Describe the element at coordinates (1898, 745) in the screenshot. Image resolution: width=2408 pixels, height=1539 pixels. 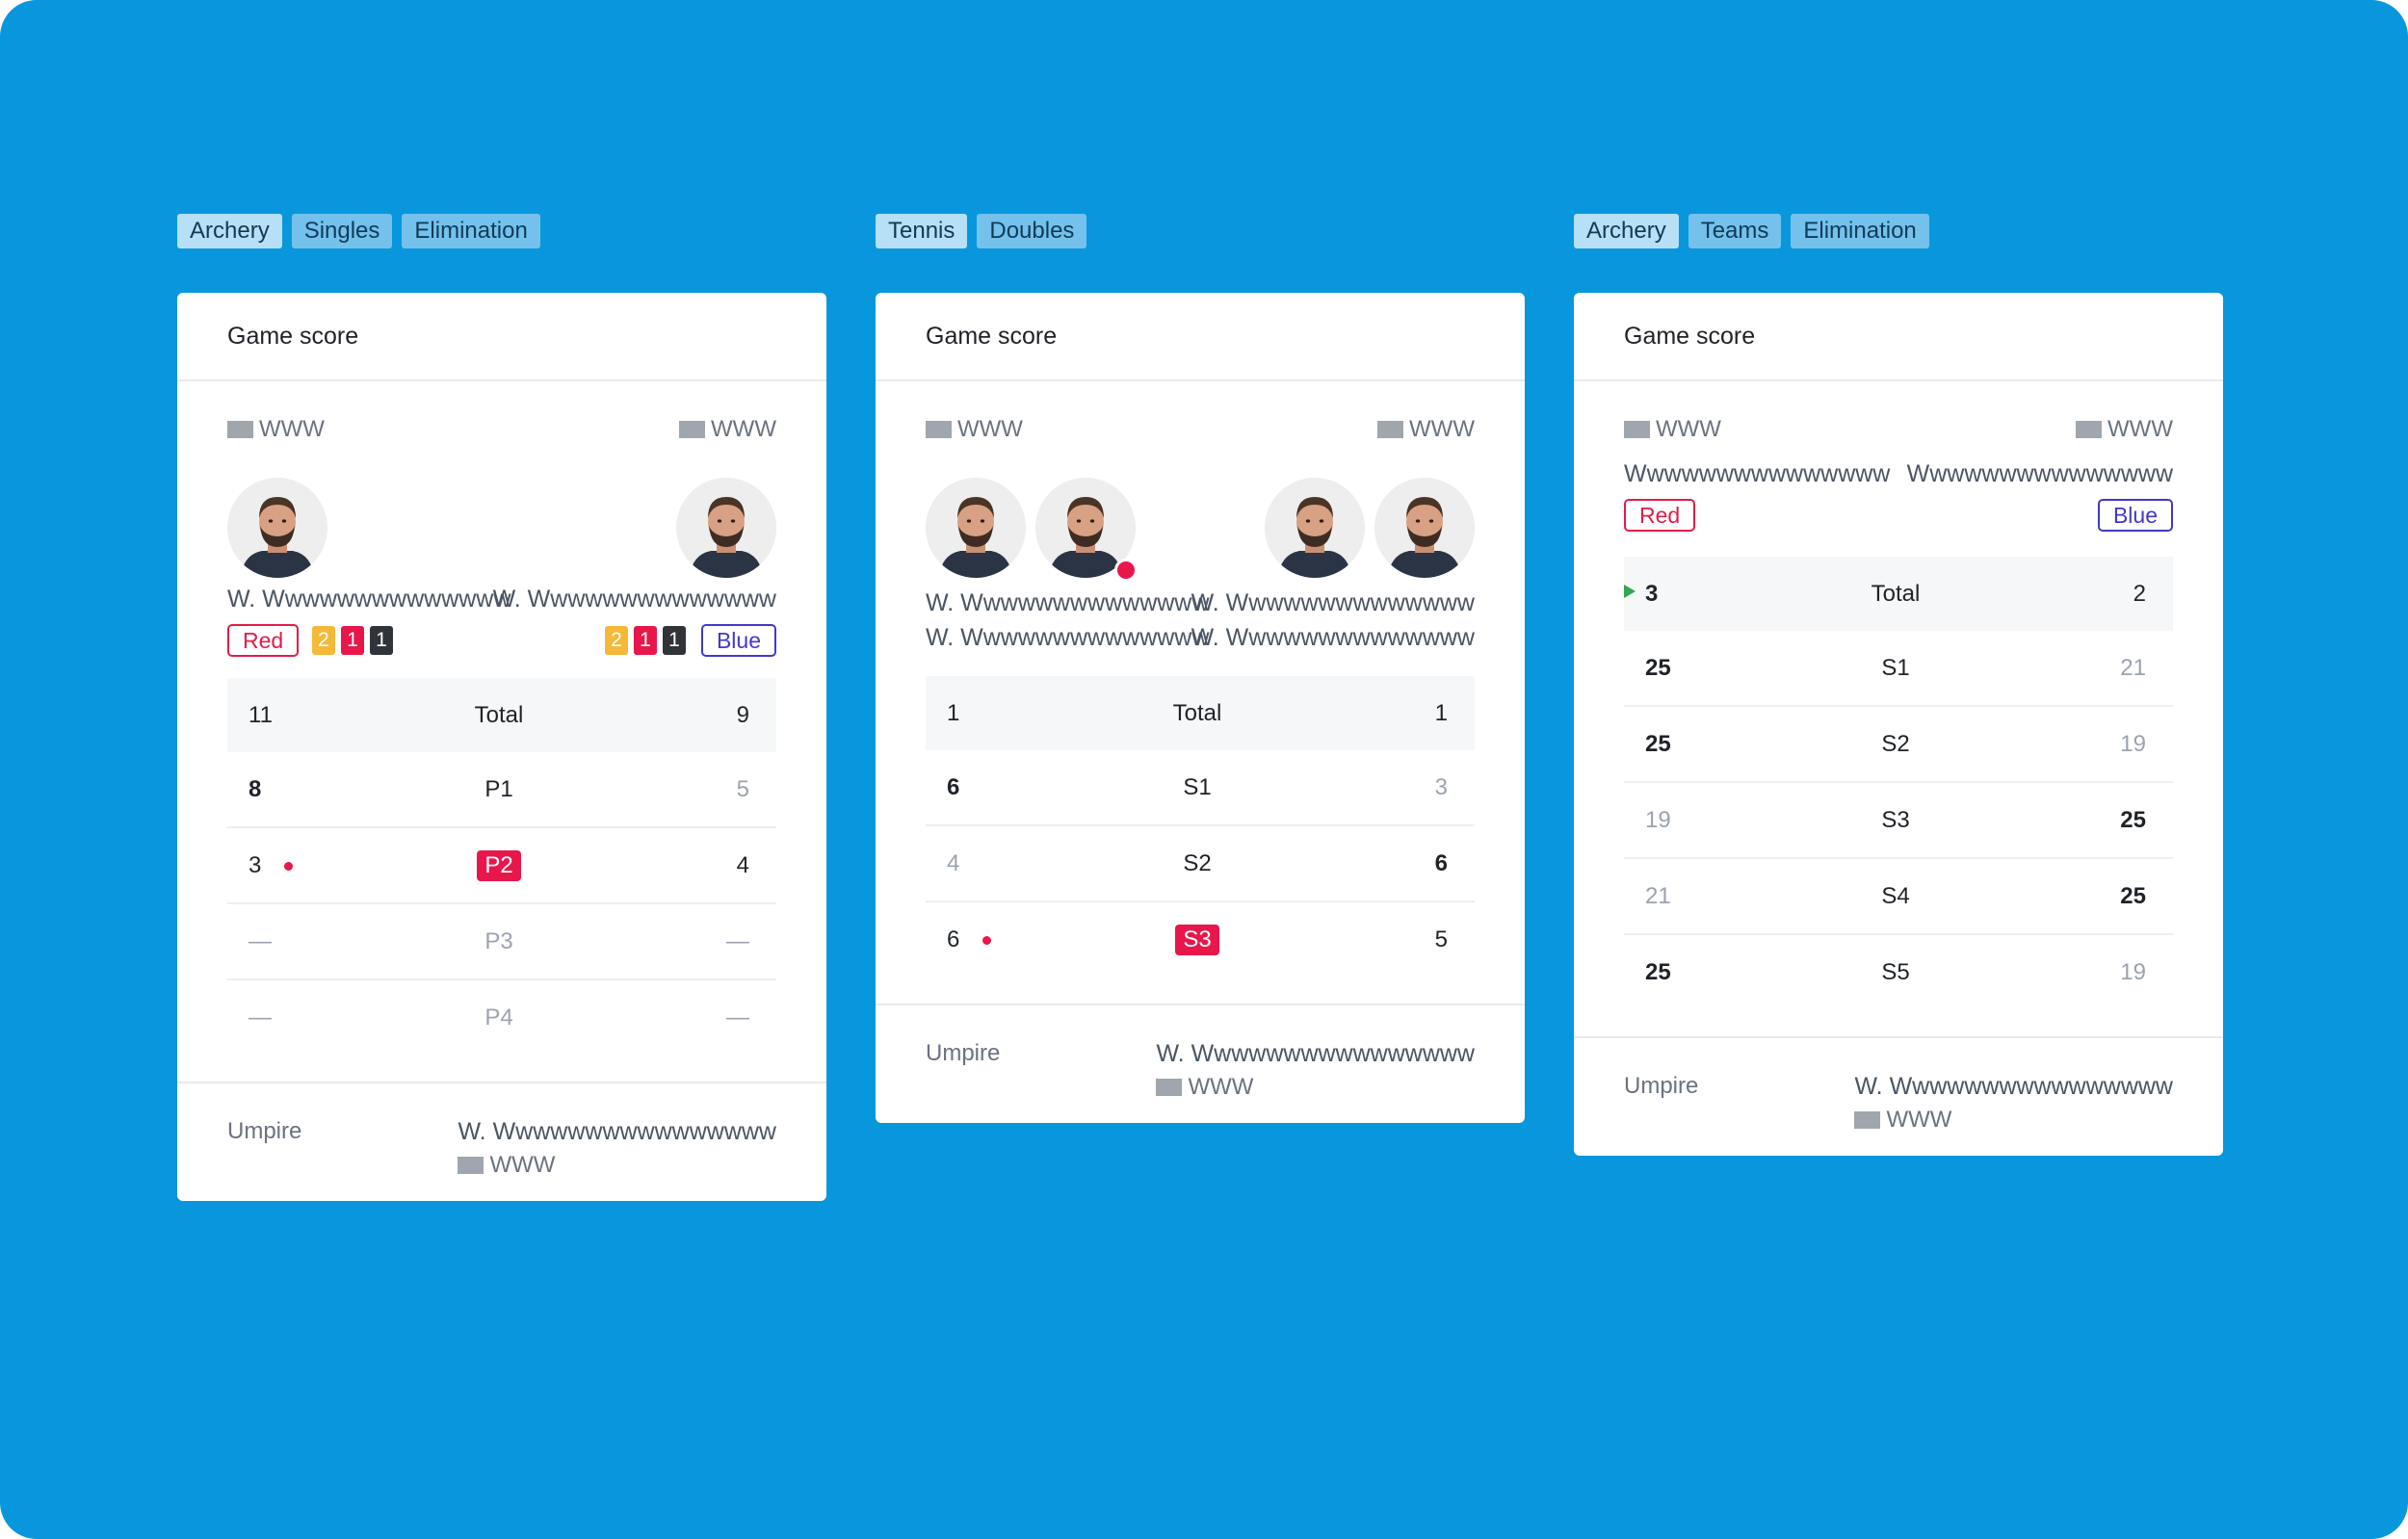
I see `table-row: 25 S2 19` at that location.